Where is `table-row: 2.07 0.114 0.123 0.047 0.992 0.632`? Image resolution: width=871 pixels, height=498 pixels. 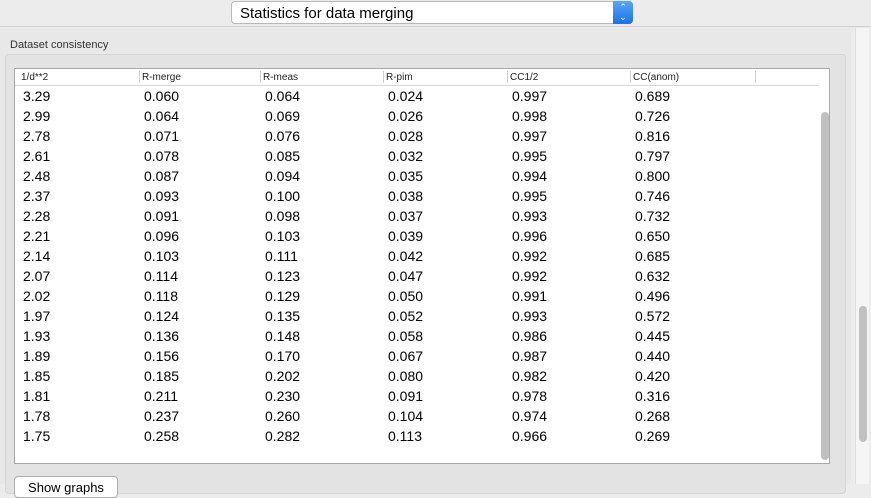
table-row: 2.07 0.114 0.123 0.047 0.992 0.632 is located at coordinates (415, 276).